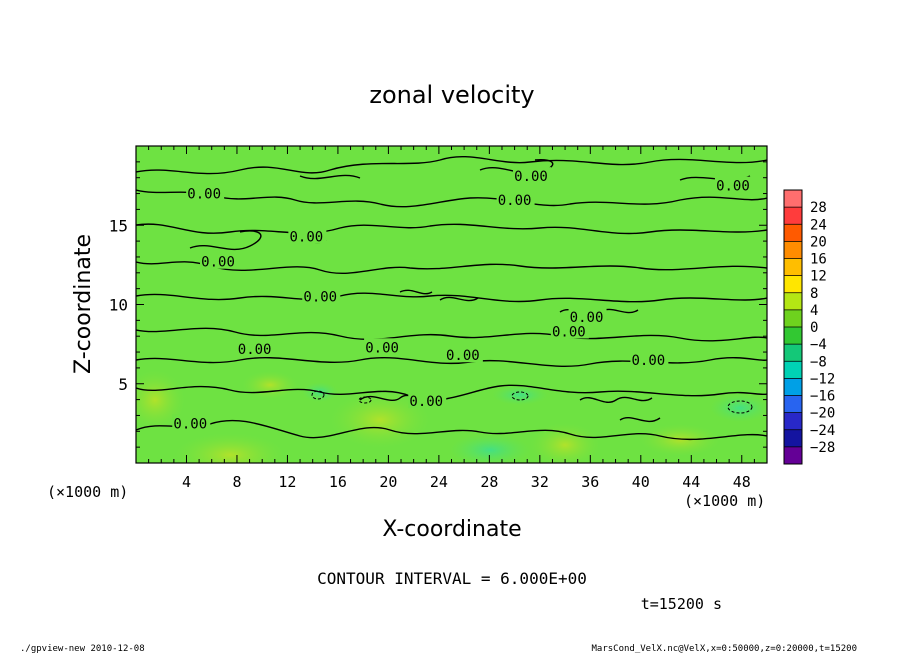  Describe the element at coordinates (742, 482) in the screenshot. I see `x-tick-label: 48` at that location.